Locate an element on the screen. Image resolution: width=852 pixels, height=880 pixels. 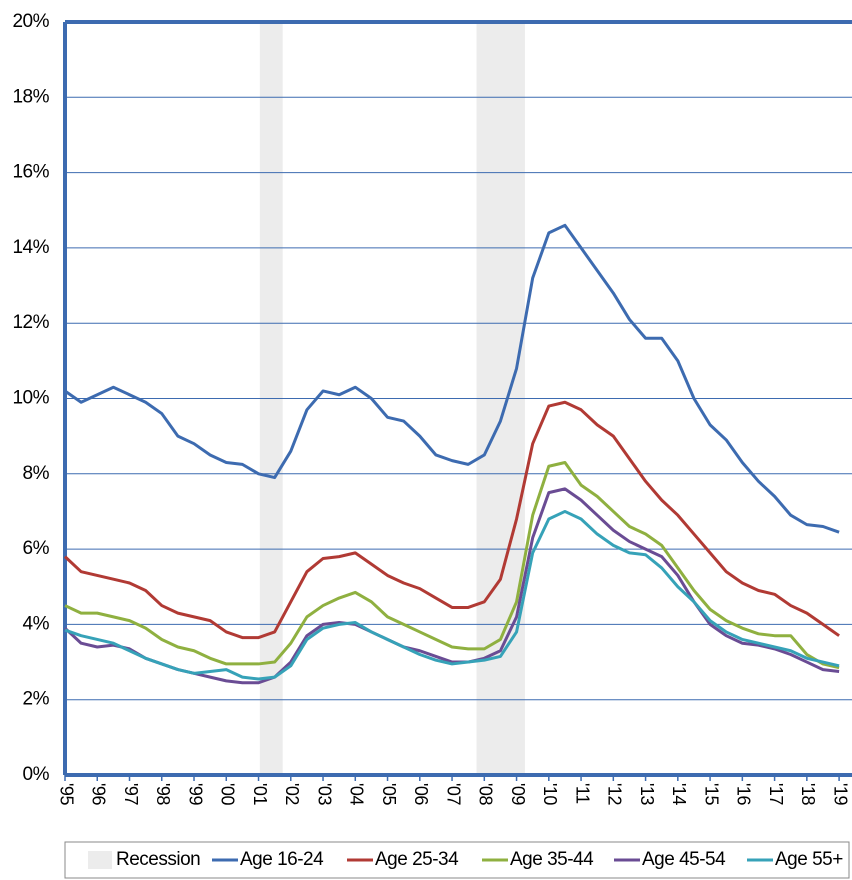
x-tick-label: '14 is located at coordinates (679, 794).